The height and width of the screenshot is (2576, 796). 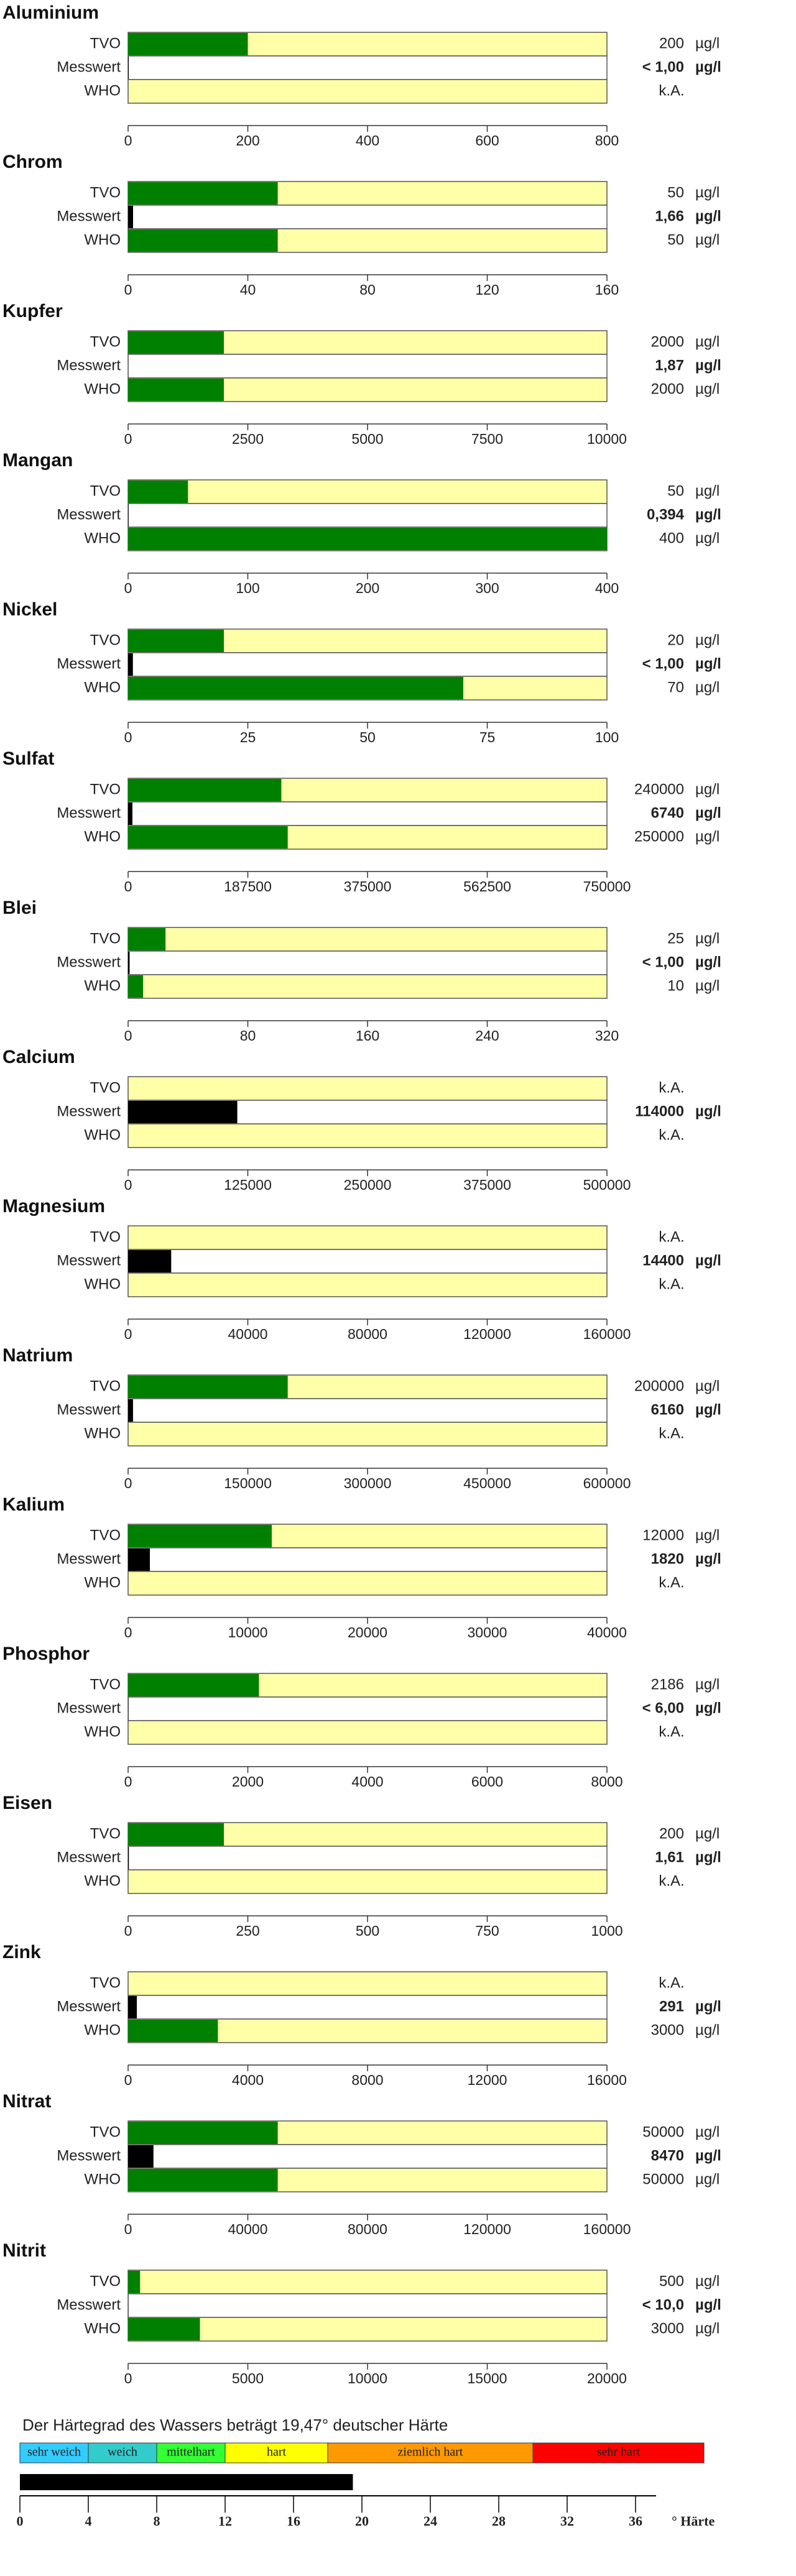 I want to click on x-tick-label: 4, so click(x=88, y=2521).